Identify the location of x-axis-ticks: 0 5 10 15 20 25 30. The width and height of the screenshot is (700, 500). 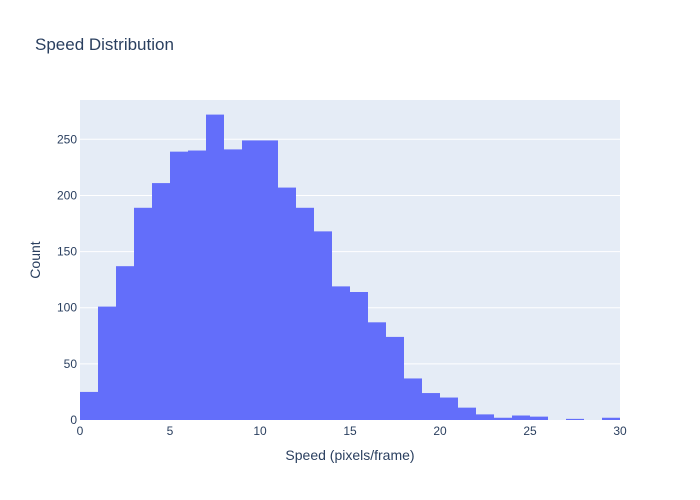
(352, 431).